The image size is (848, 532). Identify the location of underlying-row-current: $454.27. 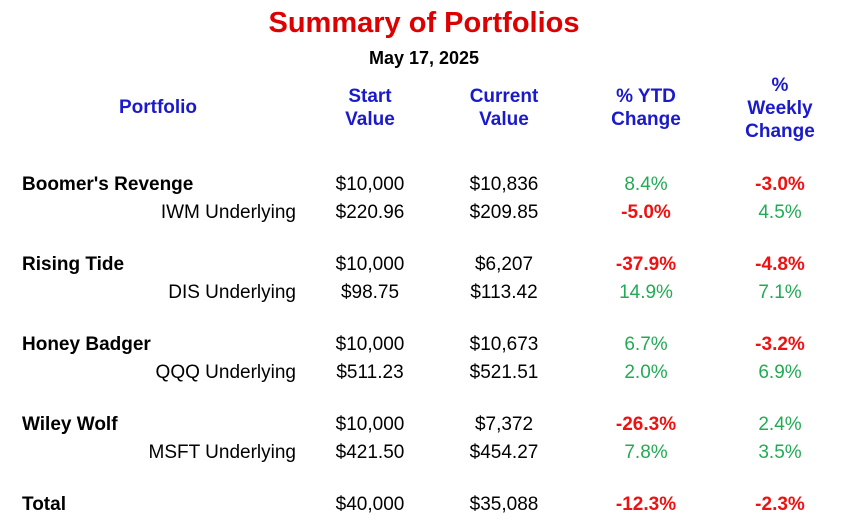
(504, 452).